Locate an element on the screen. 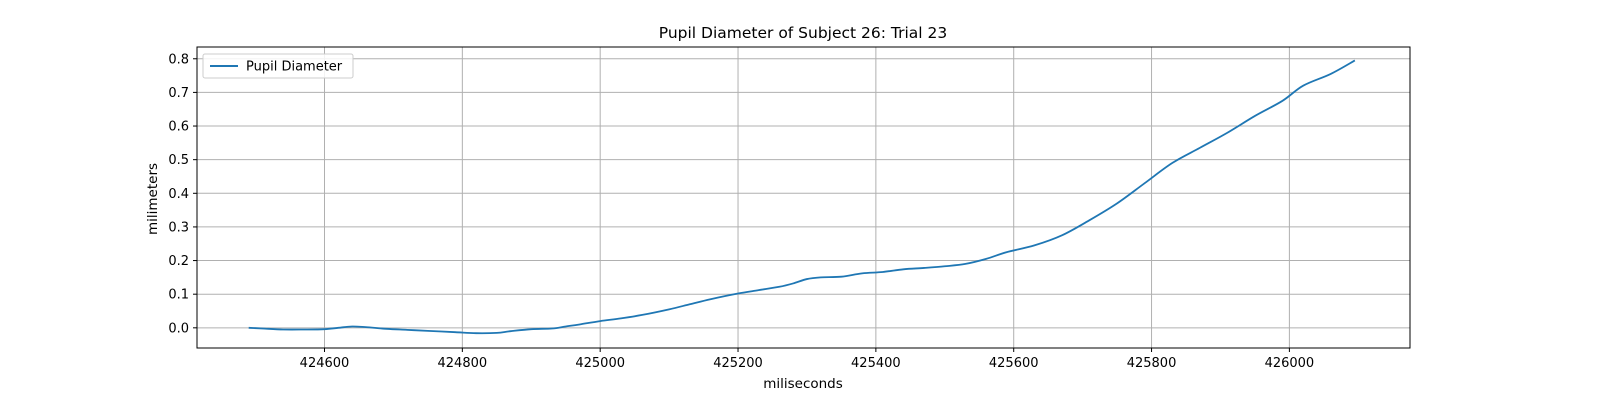 This screenshot has height=400, width=1600. x-tick-label: 424800 is located at coordinates (463, 363).